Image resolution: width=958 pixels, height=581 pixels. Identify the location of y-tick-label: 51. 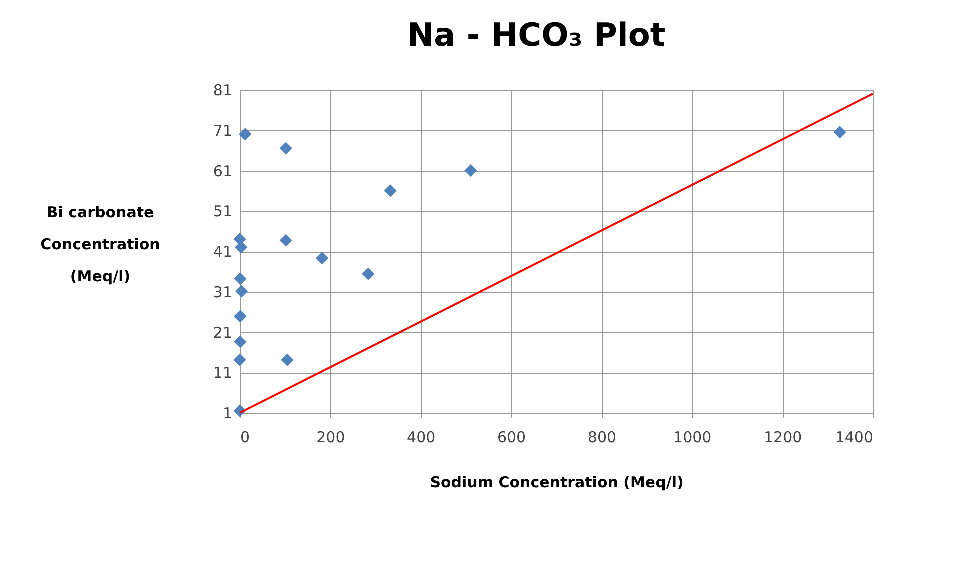
(222, 211).